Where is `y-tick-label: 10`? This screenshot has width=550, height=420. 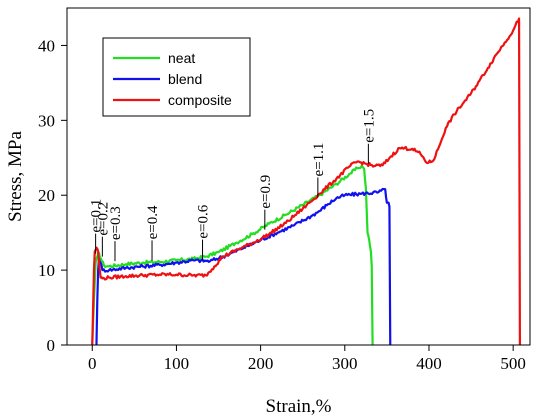
y-tick-label: 10 is located at coordinates (46, 270).